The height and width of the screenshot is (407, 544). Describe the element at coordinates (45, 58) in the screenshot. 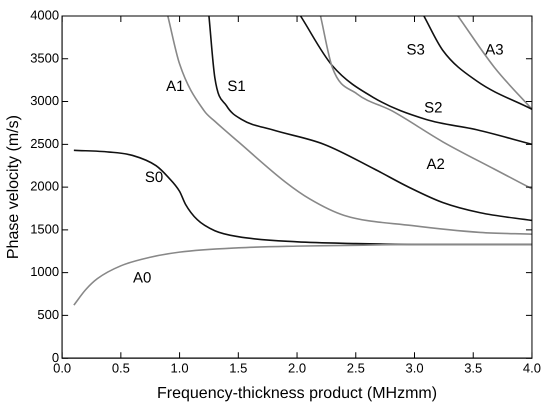

I see `y-tick-label: 3500` at that location.